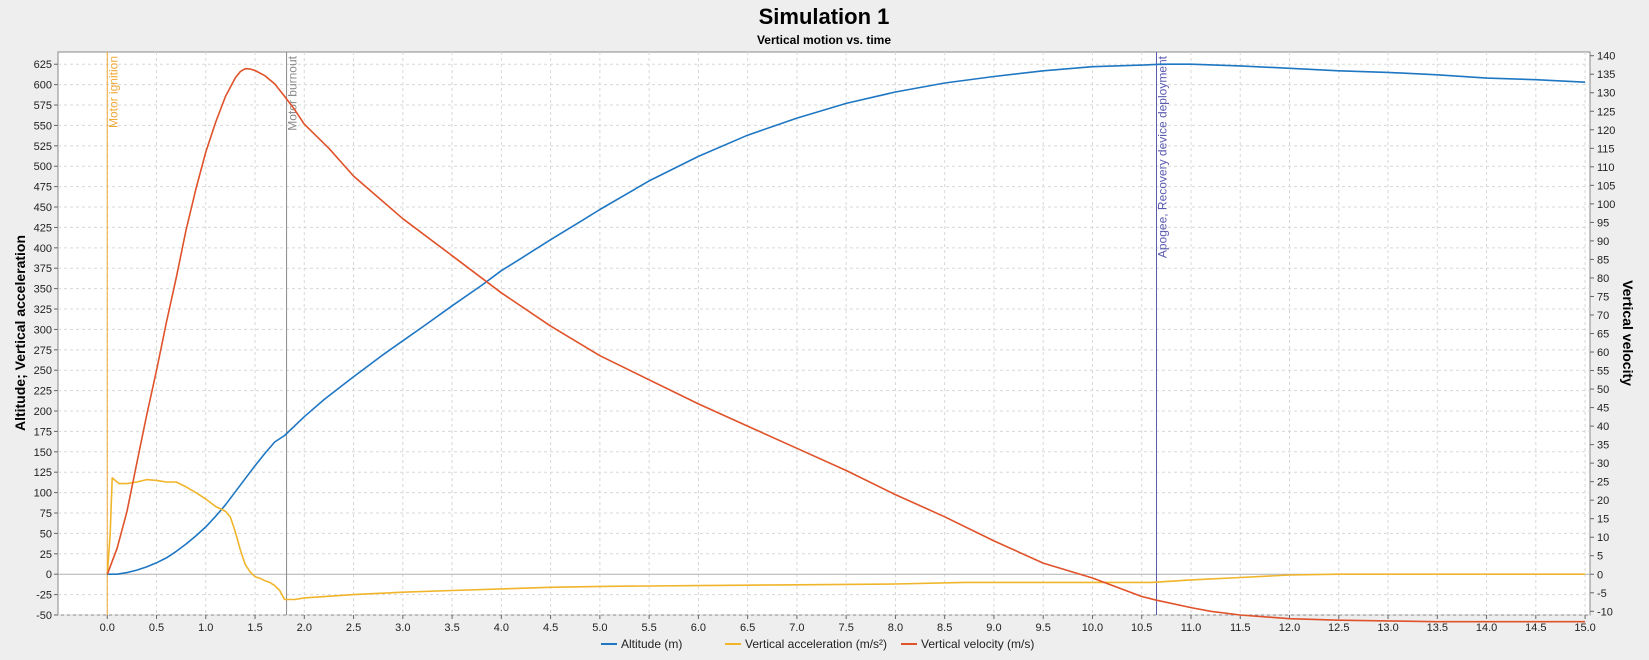 The width and height of the screenshot is (1649, 660). I want to click on y-left-tick-label: 375, so click(43, 269).